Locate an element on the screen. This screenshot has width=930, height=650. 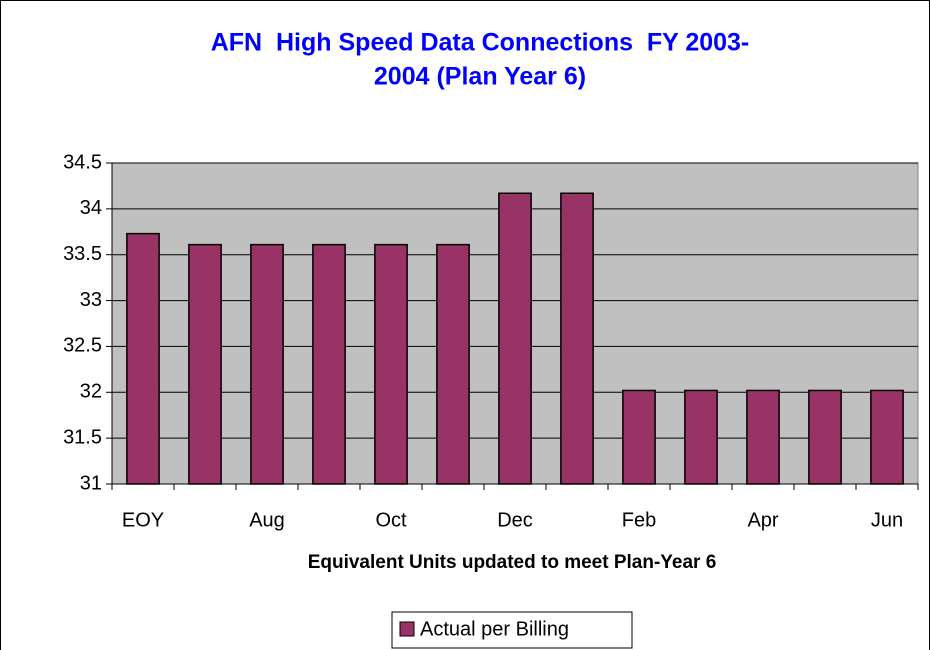
y-tick-label: 33.5 is located at coordinates (82, 254).